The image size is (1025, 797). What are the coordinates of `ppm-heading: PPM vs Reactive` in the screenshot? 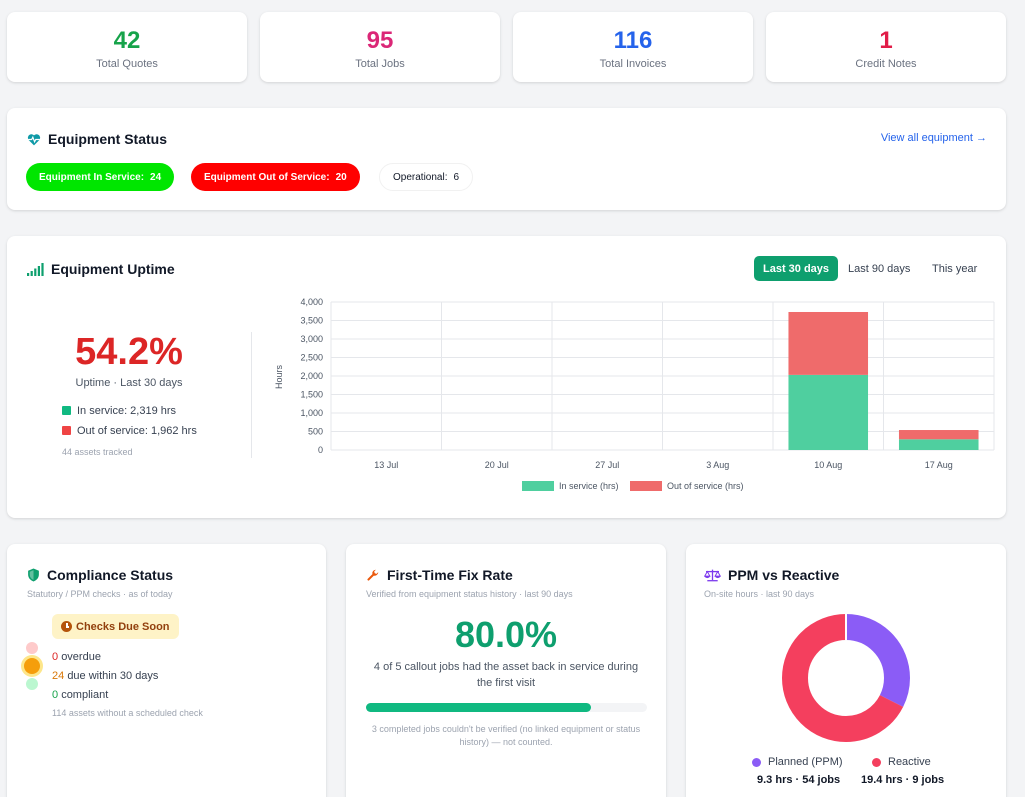 It's located at (771, 575).